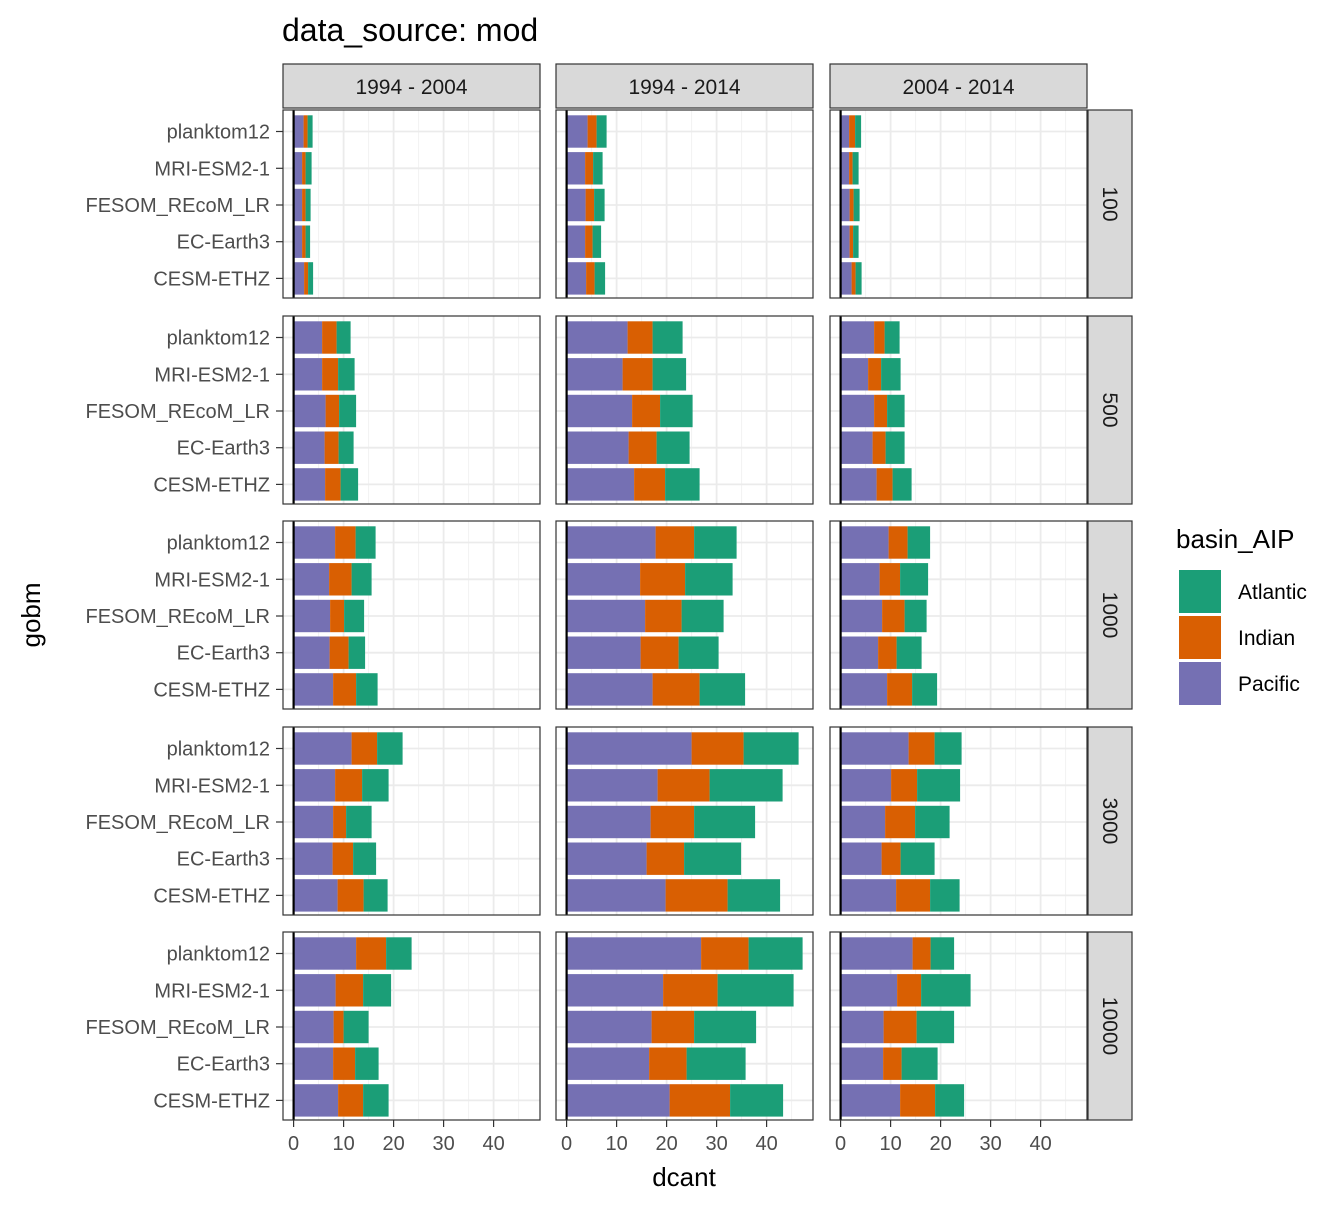  Describe the element at coordinates (211, 1101) in the screenshot. I see `y-tick-label-cesm-ethz: CESM-ETHZ` at that location.